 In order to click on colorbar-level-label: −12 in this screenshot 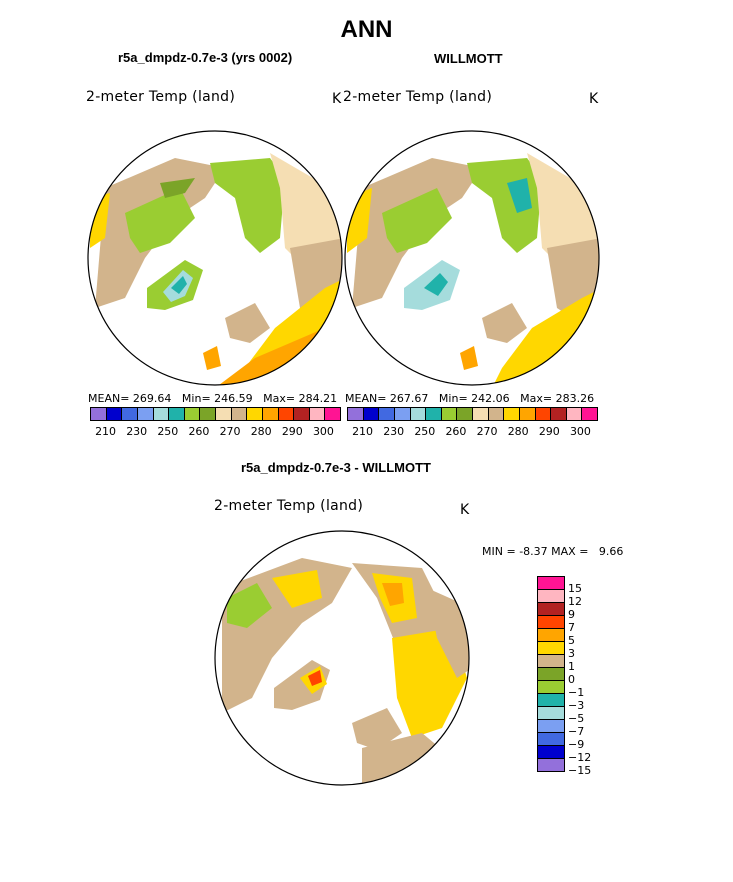, I will do `click(580, 757)`.